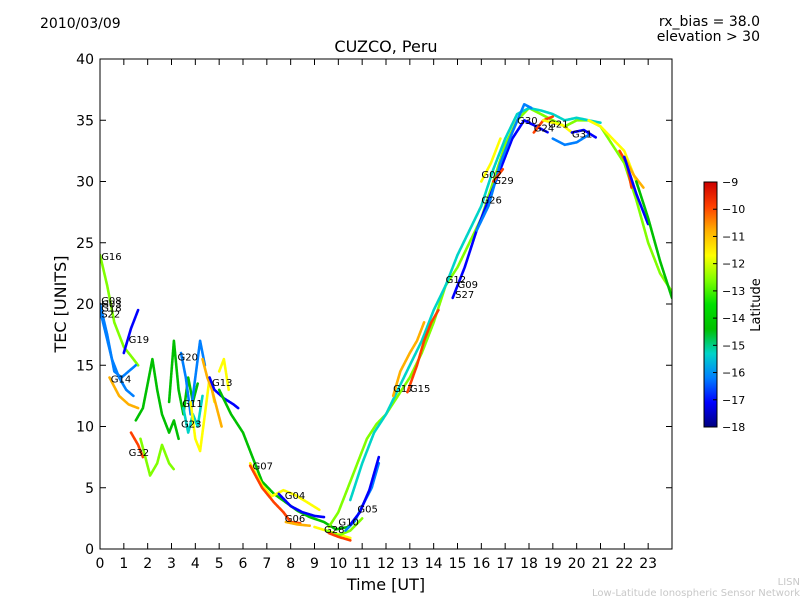  I want to click on satellite-label: G30, so click(527, 121).